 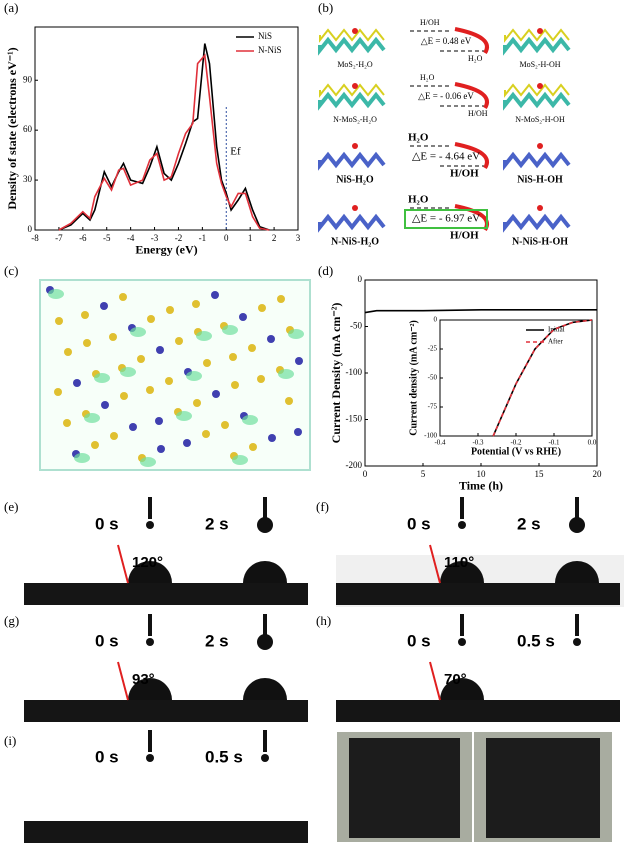 I want to click on x-tick-label: 3, so click(x=298, y=238).